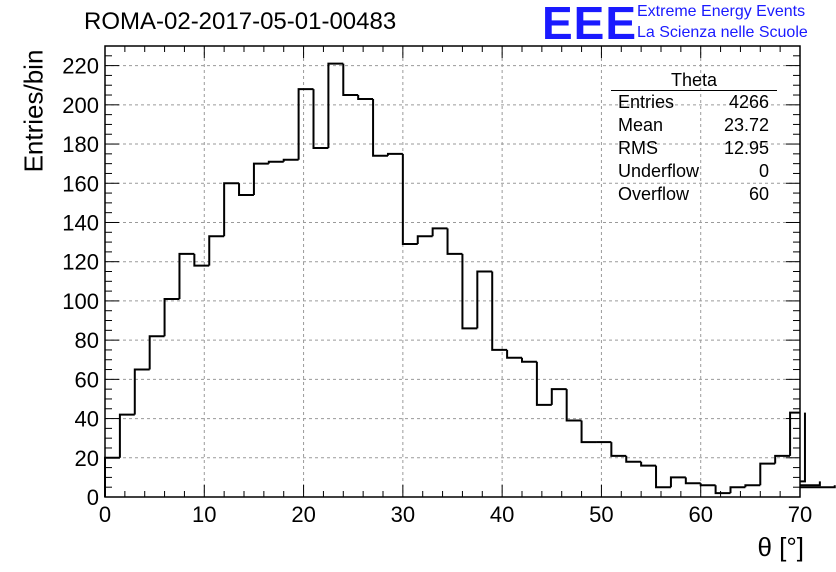 Image resolution: width=836 pixels, height=572 pixels. What do you see at coordinates (240, 21) in the screenshot?
I see `chart-title: ROMA-02-2017-05-01-00483` at bounding box center [240, 21].